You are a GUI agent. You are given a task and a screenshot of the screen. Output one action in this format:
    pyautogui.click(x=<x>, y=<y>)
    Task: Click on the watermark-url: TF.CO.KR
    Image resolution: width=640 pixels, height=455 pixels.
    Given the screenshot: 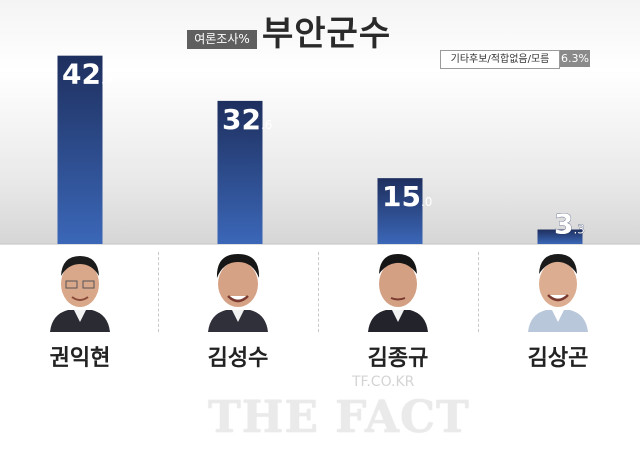 What is the action you would take?
    pyautogui.click(x=383, y=382)
    